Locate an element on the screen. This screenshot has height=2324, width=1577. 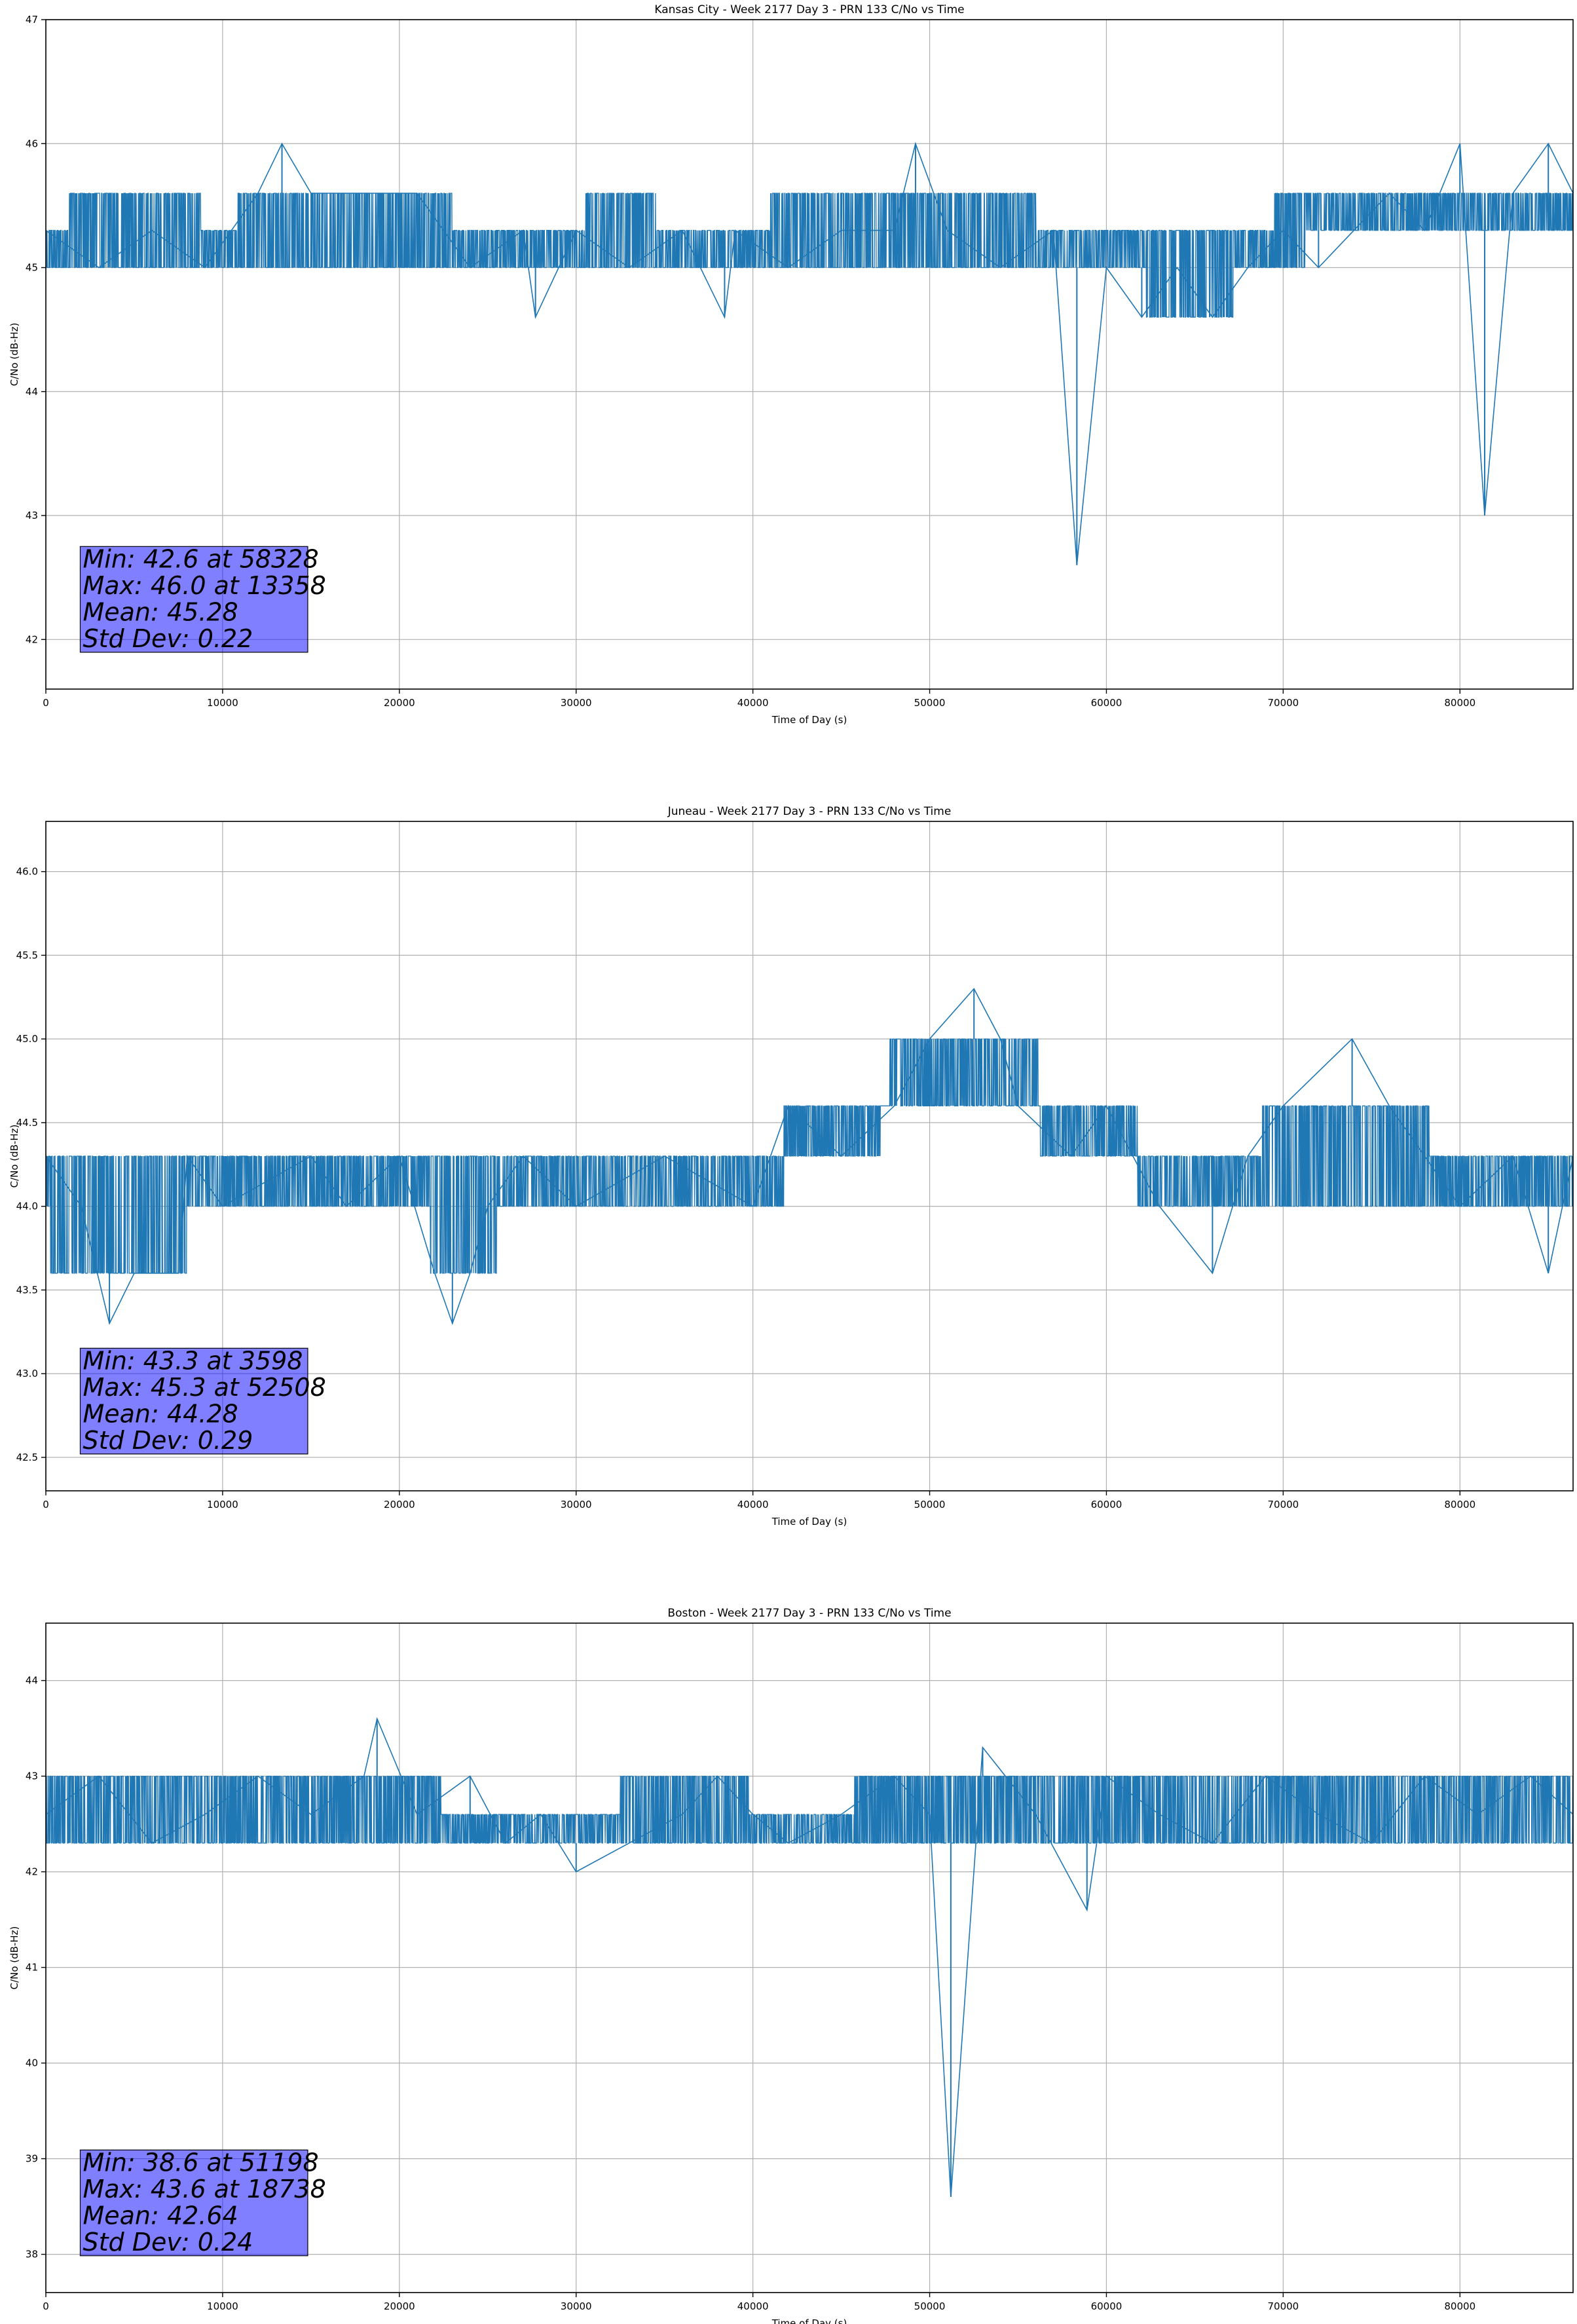
y-tick-label: 45 is located at coordinates (32, 268).